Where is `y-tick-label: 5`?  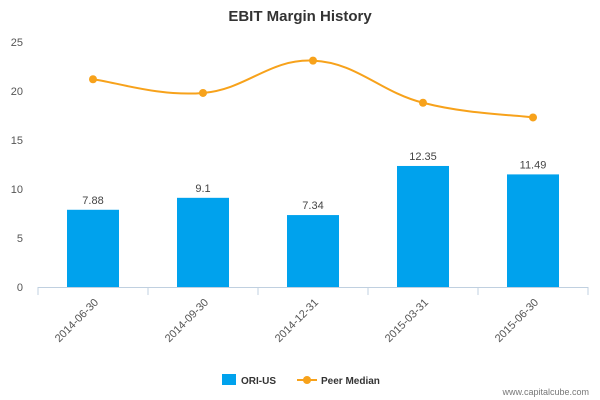
y-tick-label: 5 is located at coordinates (20, 239).